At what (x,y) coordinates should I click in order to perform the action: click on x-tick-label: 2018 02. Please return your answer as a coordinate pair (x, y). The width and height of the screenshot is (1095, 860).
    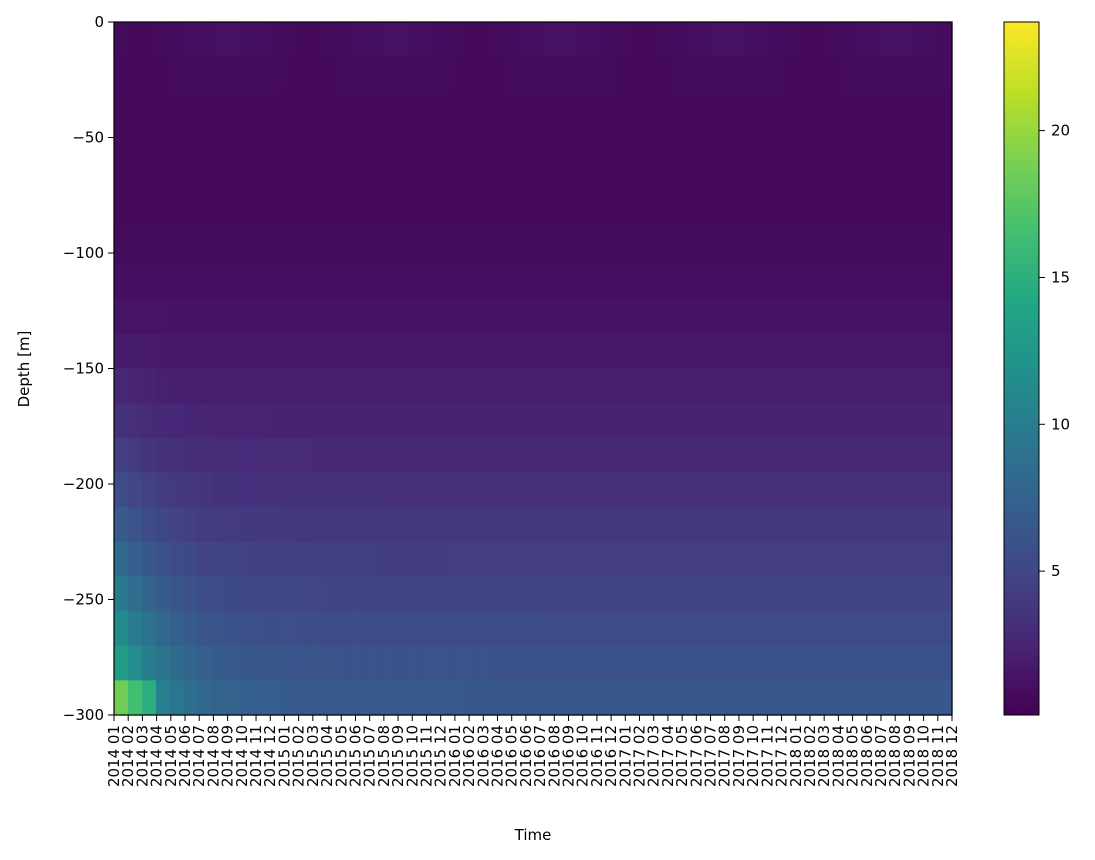
    Looking at the image, I should click on (810, 756).